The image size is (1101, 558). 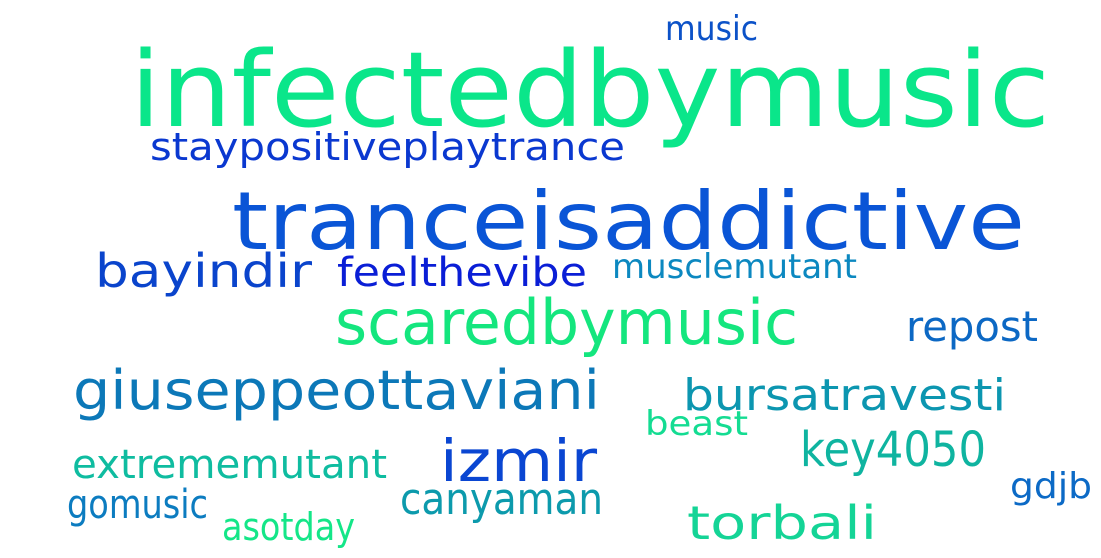 What do you see at coordinates (1051, 486) in the screenshot?
I see `word-gdjb: gdjb` at bounding box center [1051, 486].